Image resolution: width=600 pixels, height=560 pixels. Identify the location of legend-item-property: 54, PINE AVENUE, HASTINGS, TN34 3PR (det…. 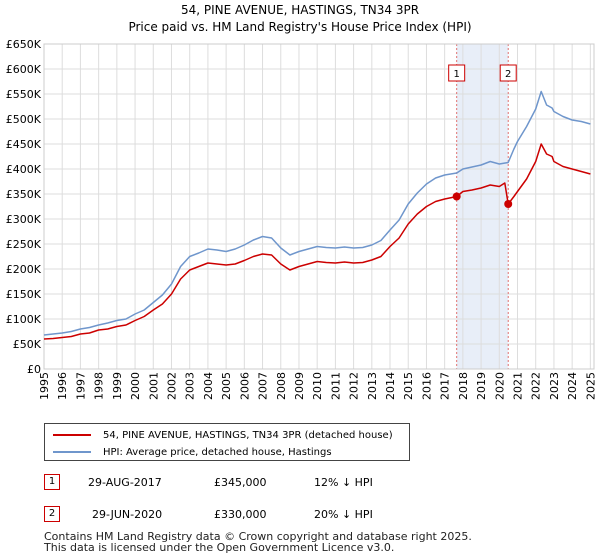
(223, 435).